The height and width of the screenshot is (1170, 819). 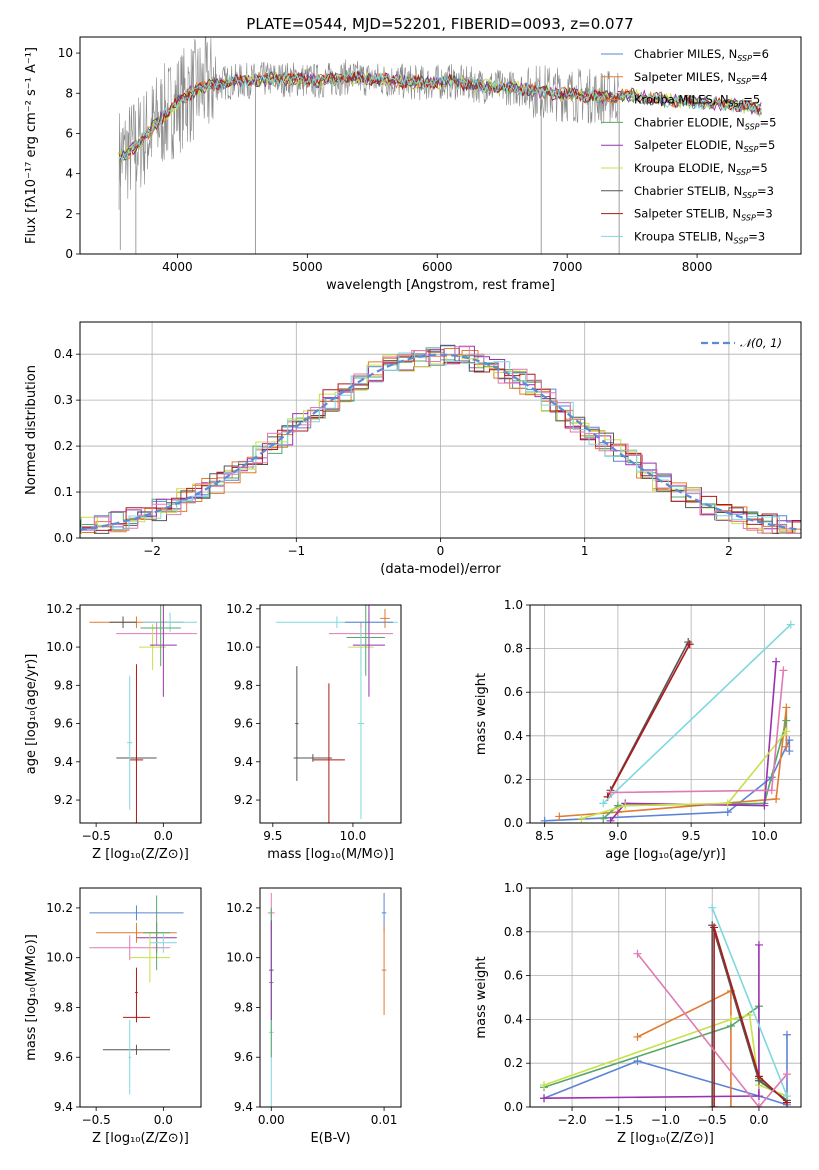 I want to click on x-tick-label: 9.0, so click(x=617, y=836).